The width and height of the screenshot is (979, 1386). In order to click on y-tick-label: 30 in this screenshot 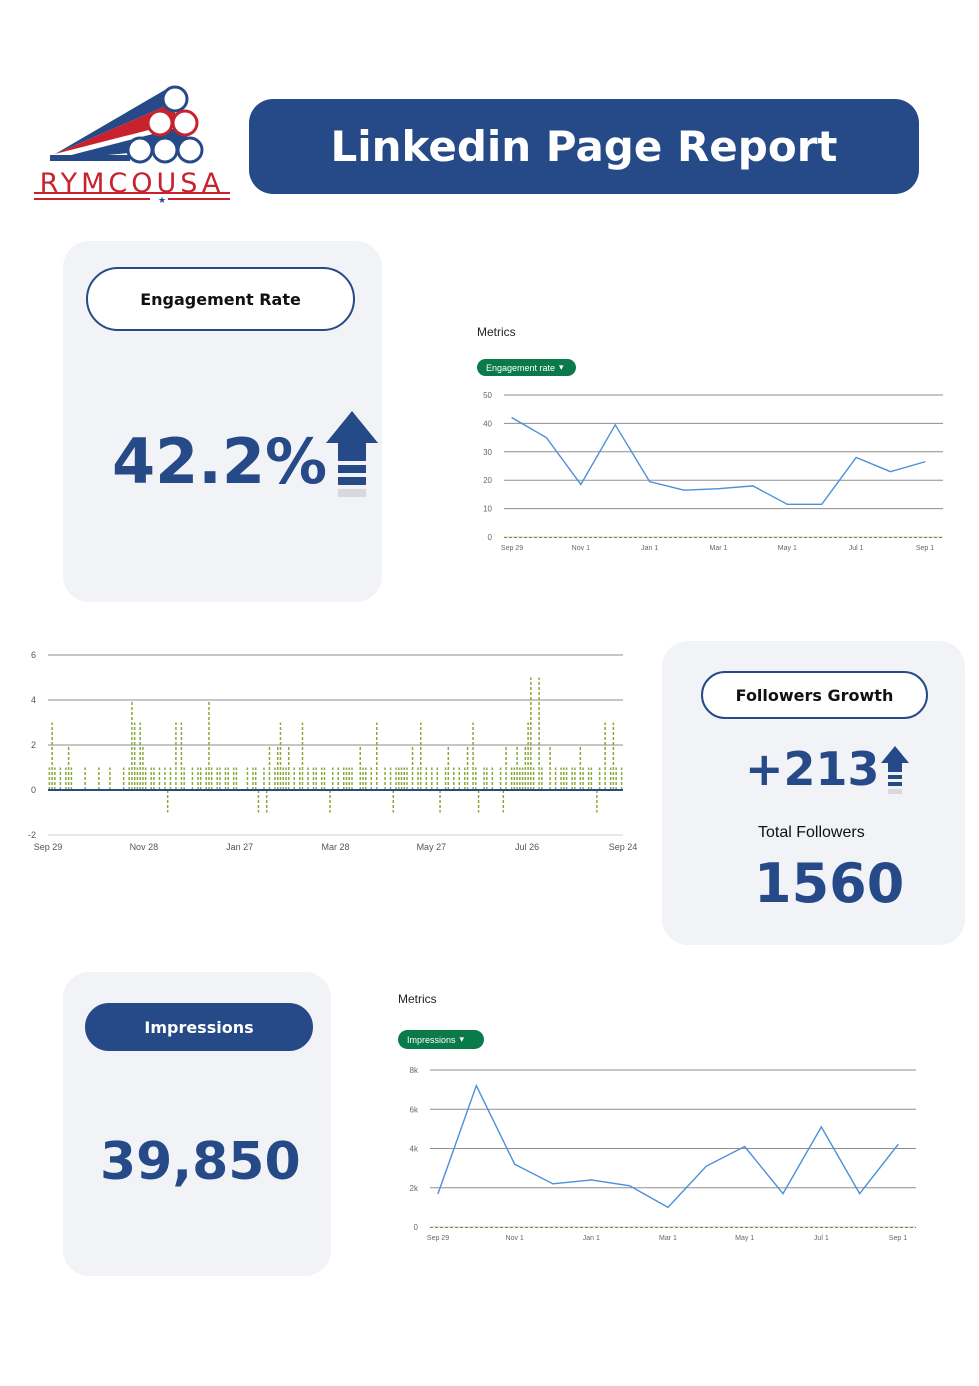, I will do `click(487, 452)`.